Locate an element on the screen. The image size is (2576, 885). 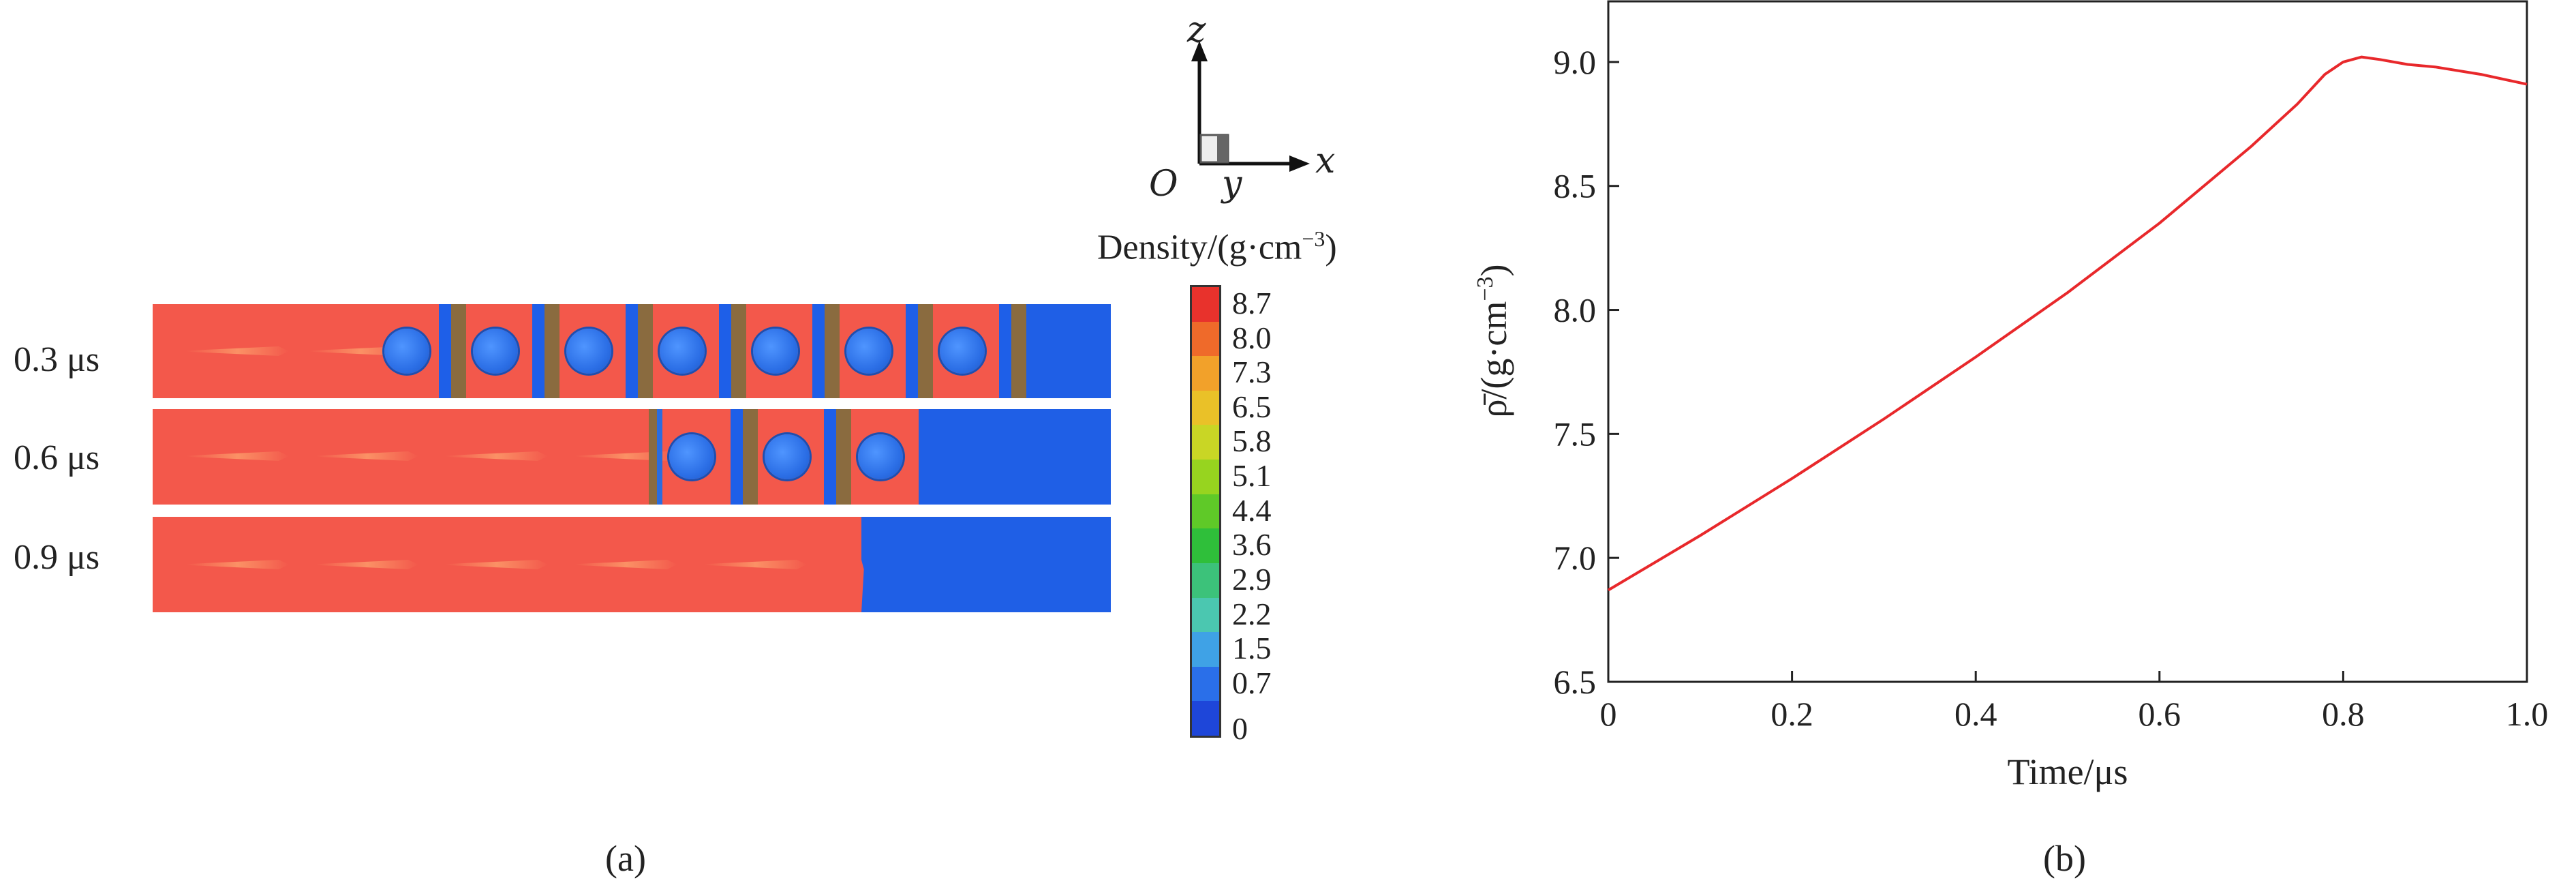
colorbar-tick-label: 2.2 is located at coordinates (1252, 613).